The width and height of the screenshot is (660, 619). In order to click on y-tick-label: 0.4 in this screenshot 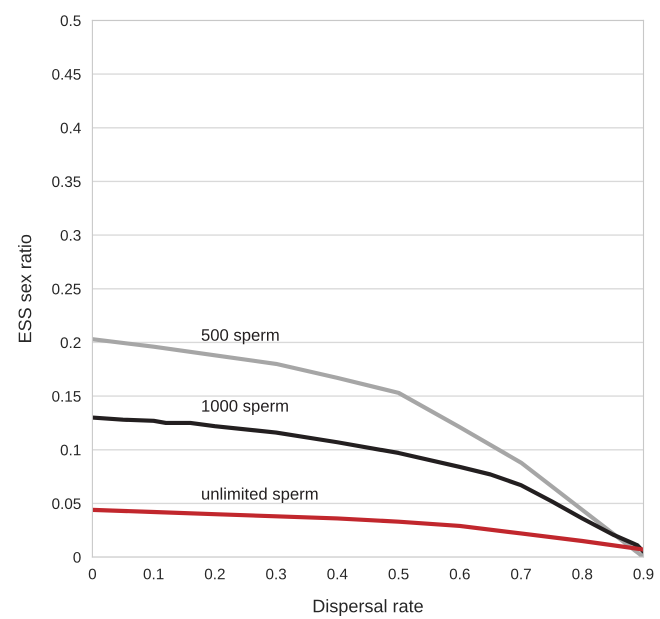, I will do `click(70, 128)`.